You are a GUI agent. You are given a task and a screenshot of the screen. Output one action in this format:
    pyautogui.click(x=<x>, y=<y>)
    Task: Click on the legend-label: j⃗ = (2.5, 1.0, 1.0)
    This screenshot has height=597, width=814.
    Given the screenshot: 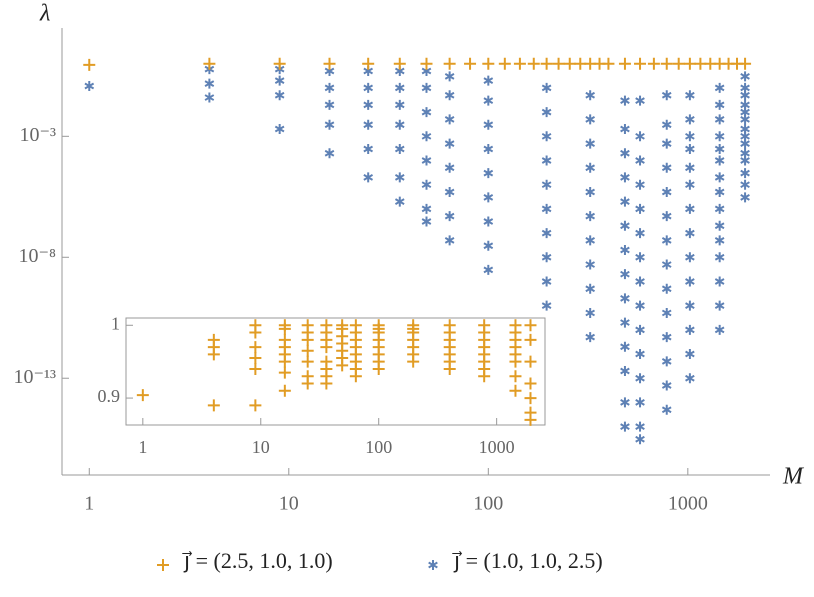 What is the action you would take?
    pyautogui.click(x=257, y=560)
    